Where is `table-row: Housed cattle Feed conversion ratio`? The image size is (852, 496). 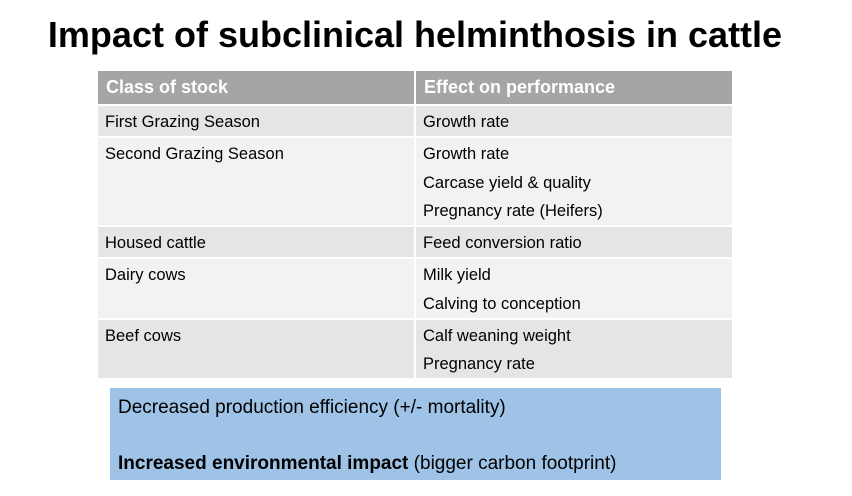 table-row: Housed cattle Feed conversion ratio is located at coordinates (415, 242).